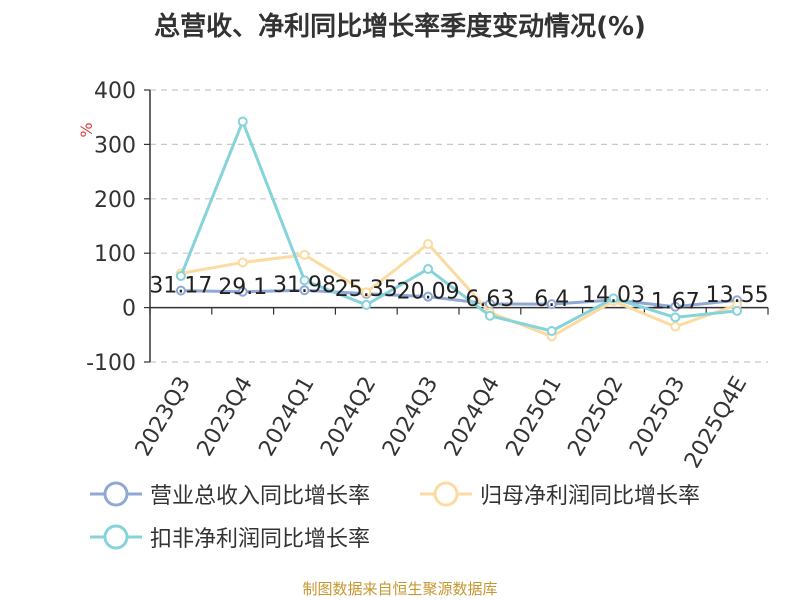 The image size is (800, 600). What do you see at coordinates (737, 295) in the screenshot?
I see `data-label: 13.55` at bounding box center [737, 295].